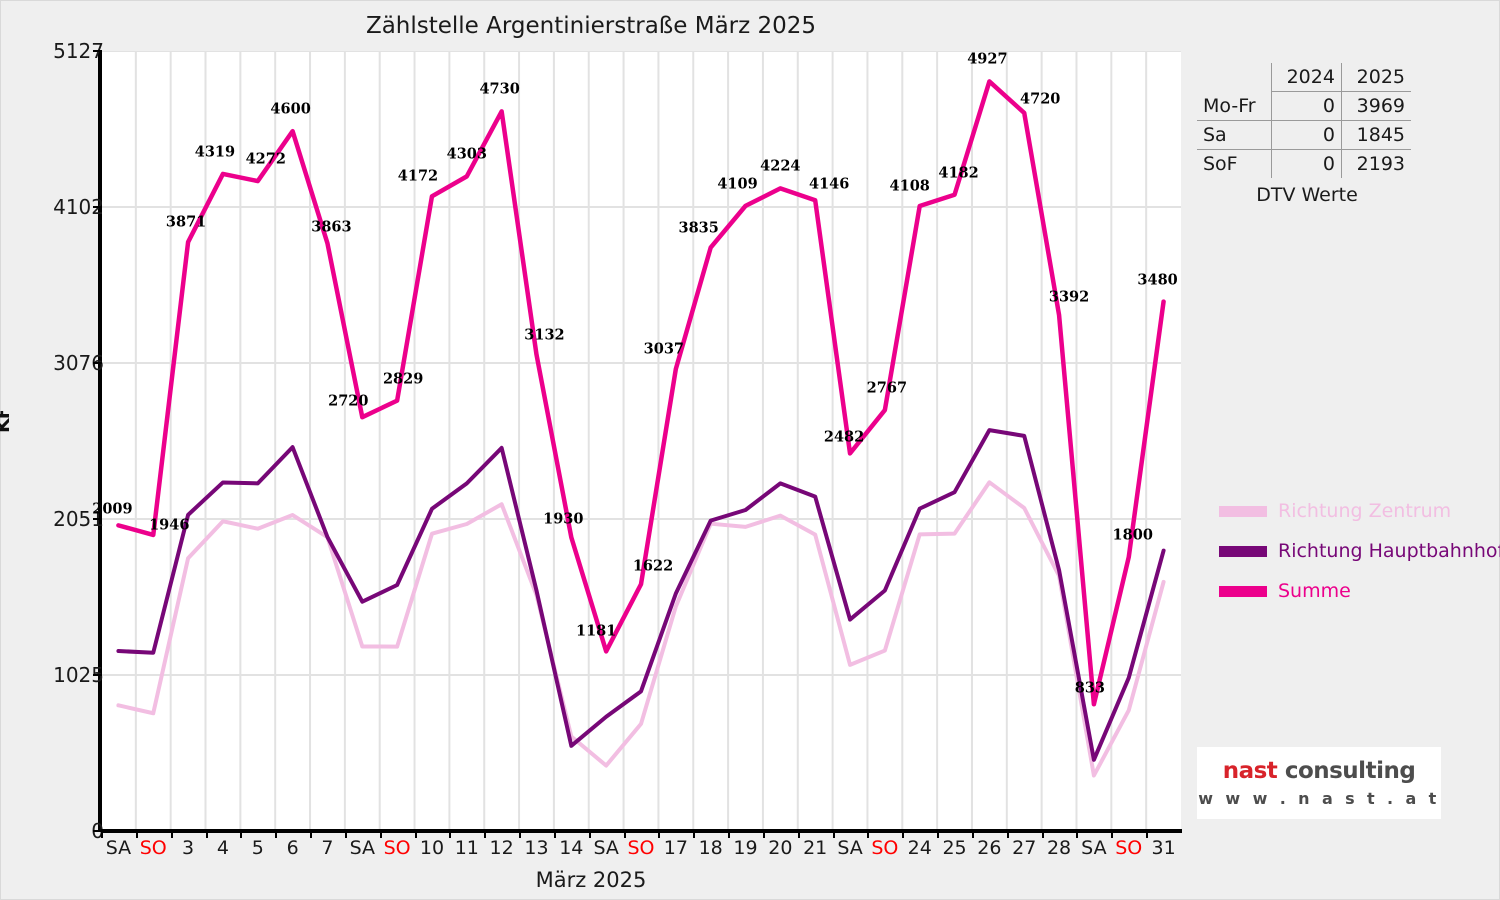  What do you see at coordinates (1365, 511) in the screenshot?
I see `legend-label: Richtung Zentrum` at bounding box center [1365, 511].